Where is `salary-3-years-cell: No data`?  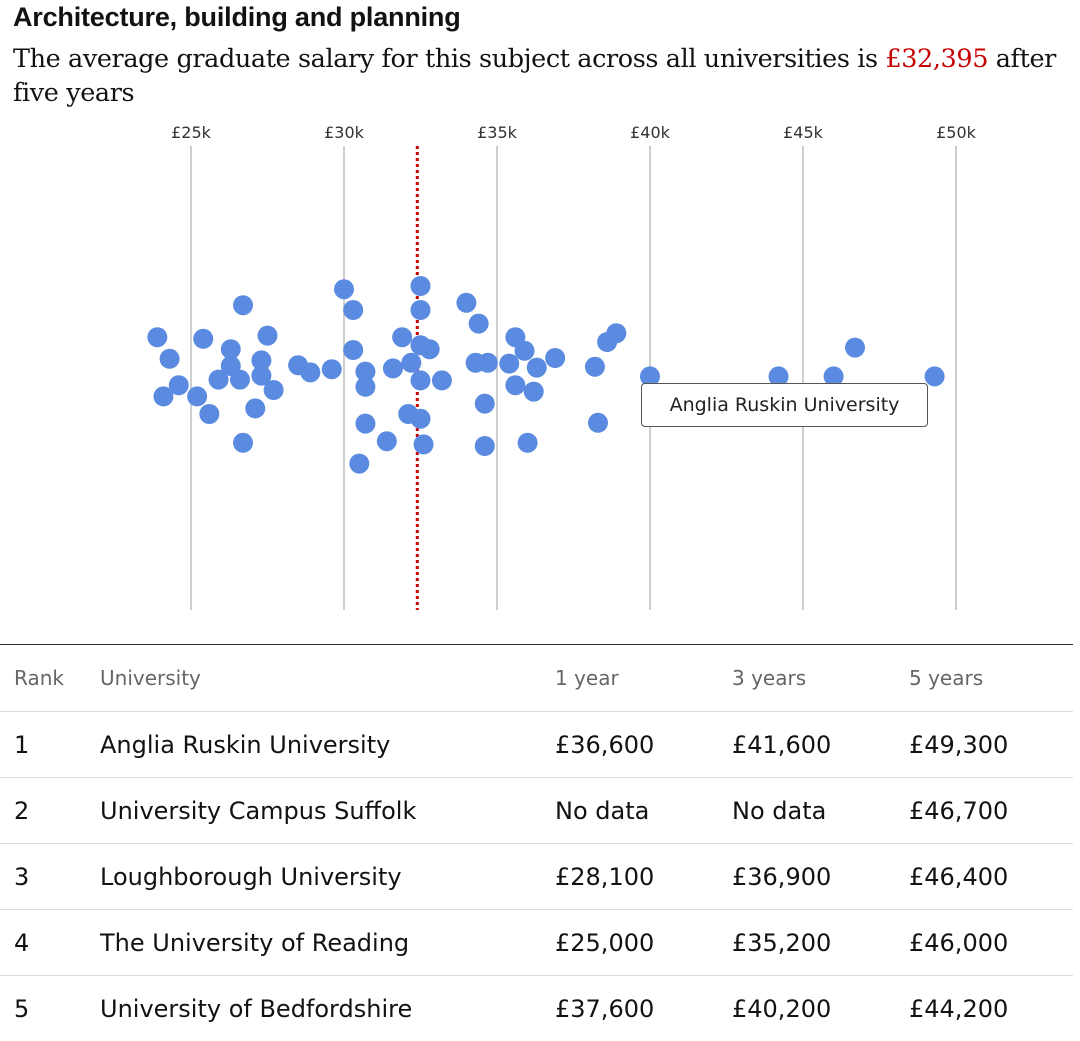
salary-3-years-cell: No data is located at coordinates (820, 811).